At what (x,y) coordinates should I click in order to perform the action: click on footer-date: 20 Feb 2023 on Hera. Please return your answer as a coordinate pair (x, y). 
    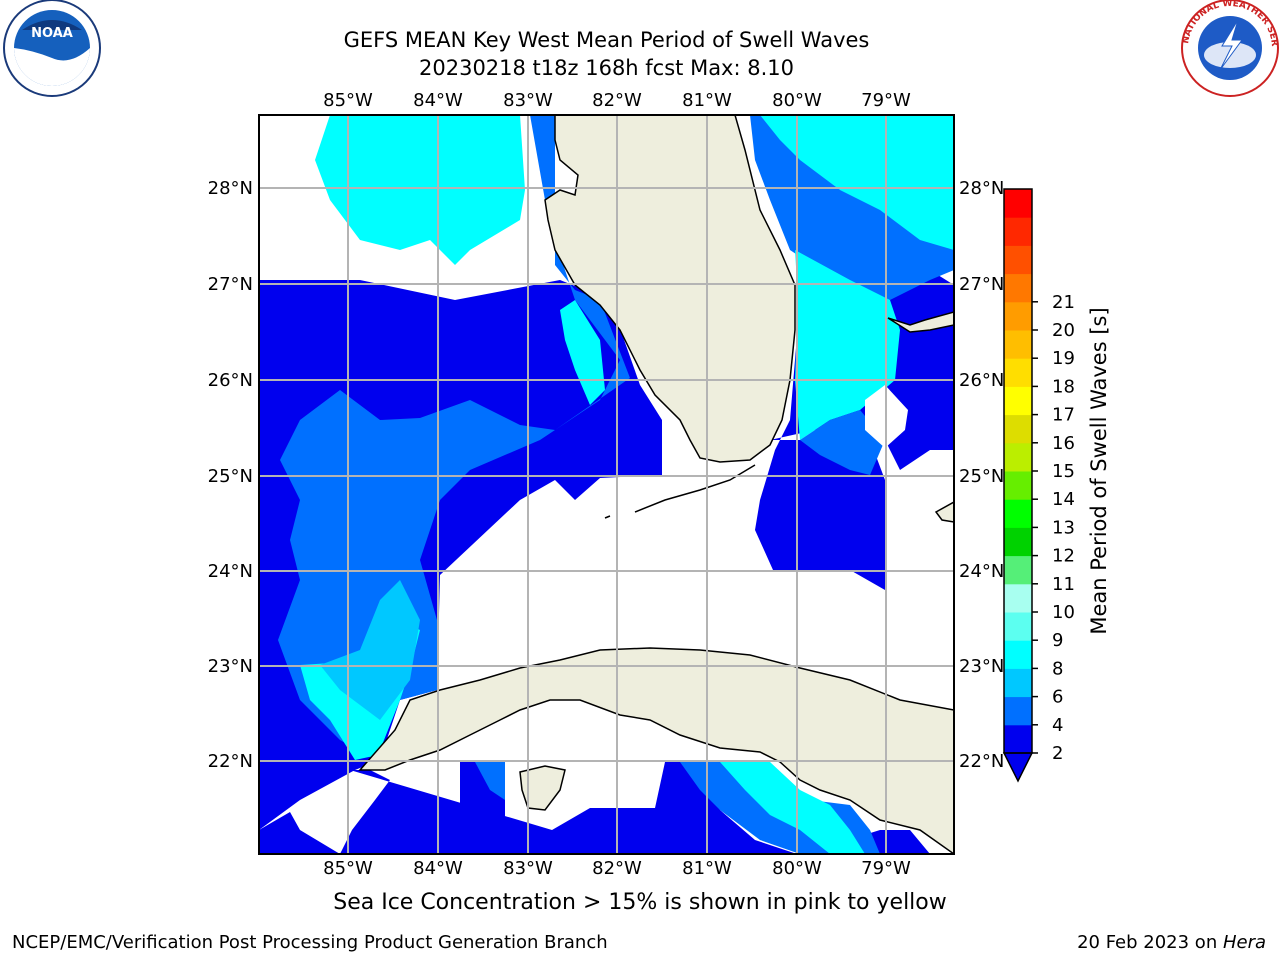
    Looking at the image, I should click on (1171, 942).